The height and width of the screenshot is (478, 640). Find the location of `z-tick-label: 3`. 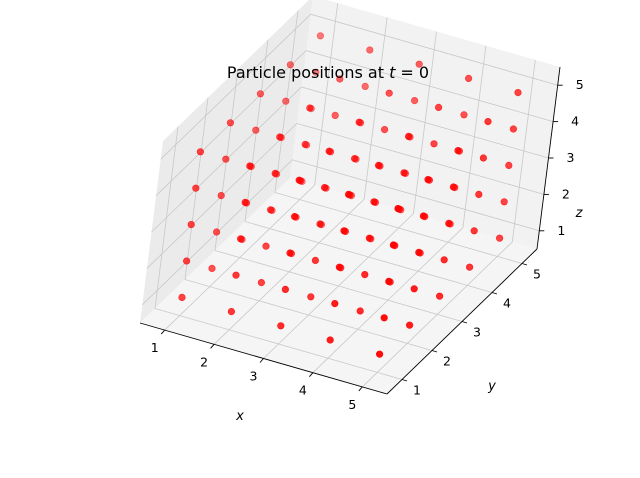

z-tick-label: 3 is located at coordinates (571, 157).